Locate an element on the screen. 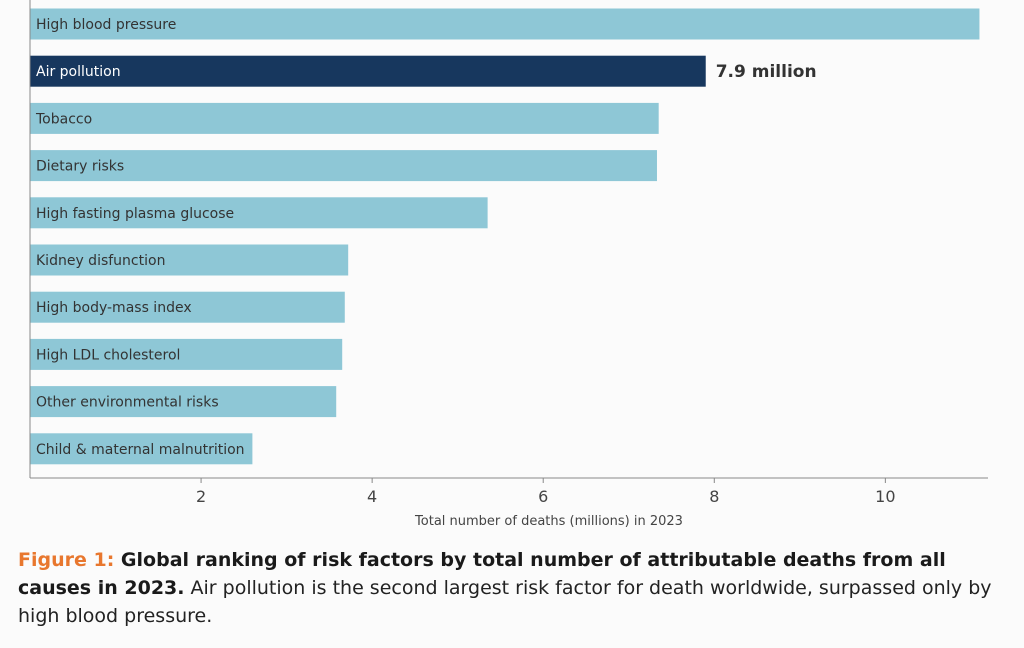 The height and width of the screenshot is (648, 1024). figure-label: Figure 1: is located at coordinates (66, 560).